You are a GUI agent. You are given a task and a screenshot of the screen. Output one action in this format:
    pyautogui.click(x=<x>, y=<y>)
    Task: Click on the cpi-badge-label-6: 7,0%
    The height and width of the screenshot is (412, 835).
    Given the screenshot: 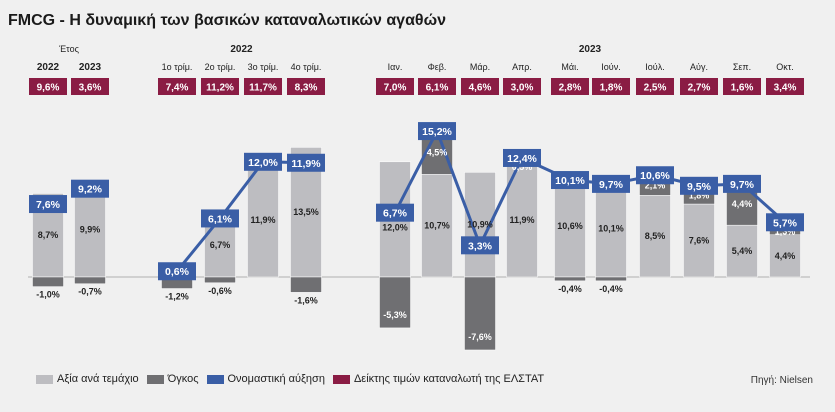 What is the action you would take?
    pyautogui.click(x=395, y=88)
    